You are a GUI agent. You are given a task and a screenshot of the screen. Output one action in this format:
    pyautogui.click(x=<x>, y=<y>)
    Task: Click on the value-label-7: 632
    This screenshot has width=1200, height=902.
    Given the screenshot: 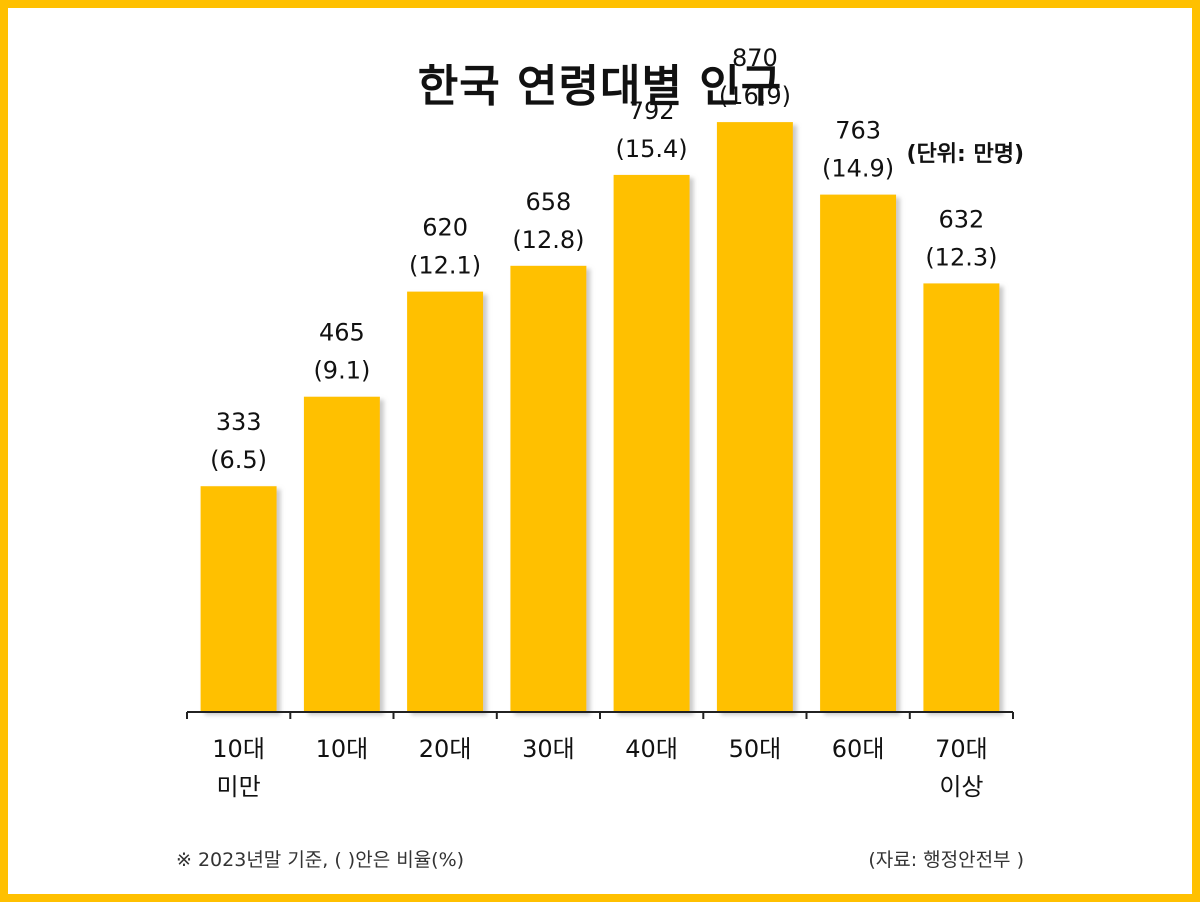 What is the action you would take?
    pyautogui.click(x=961, y=219)
    